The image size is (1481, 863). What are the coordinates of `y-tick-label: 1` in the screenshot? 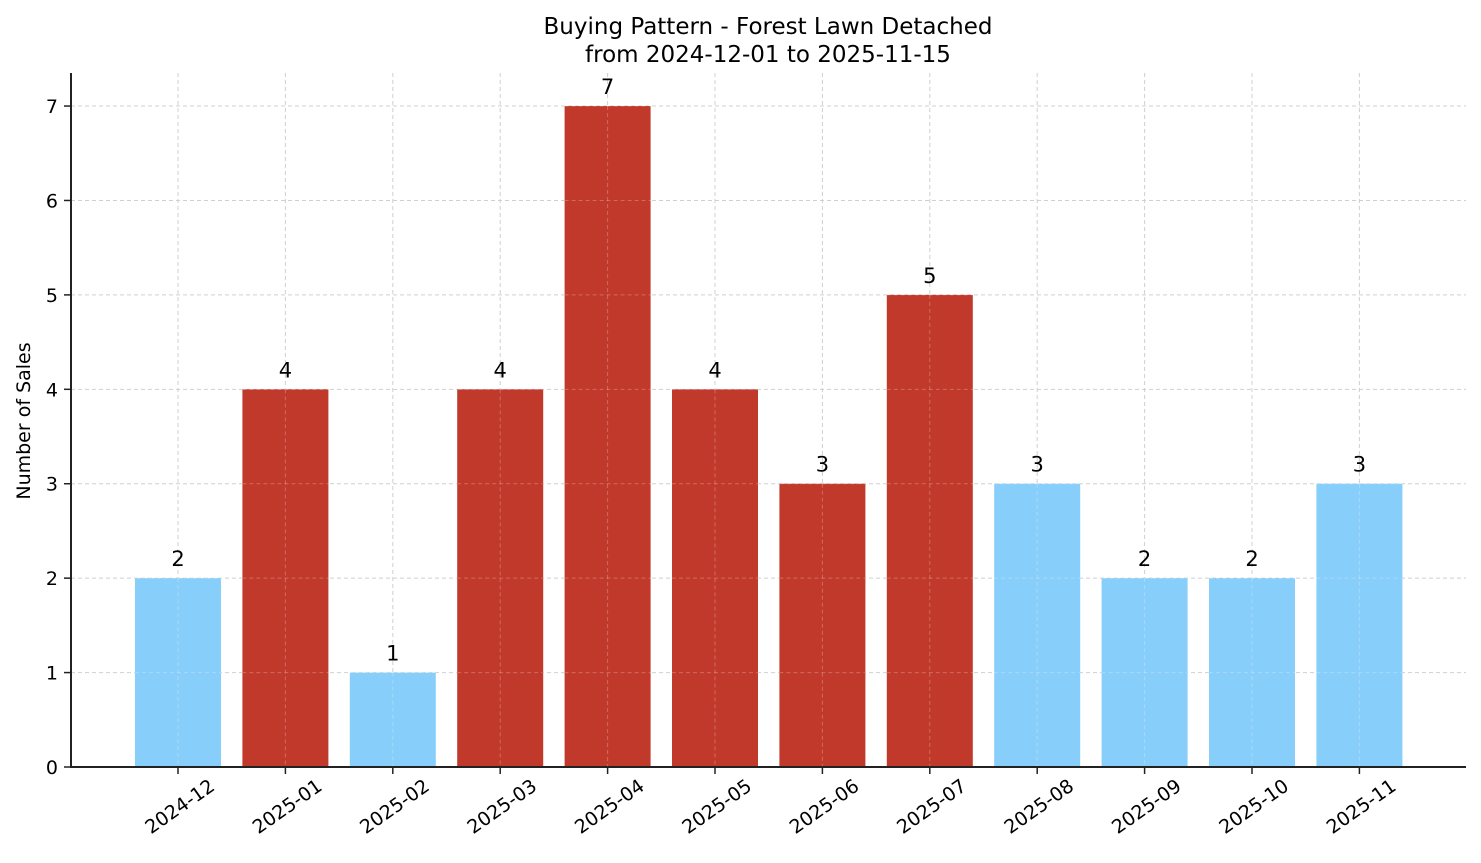 It's located at (52, 674).